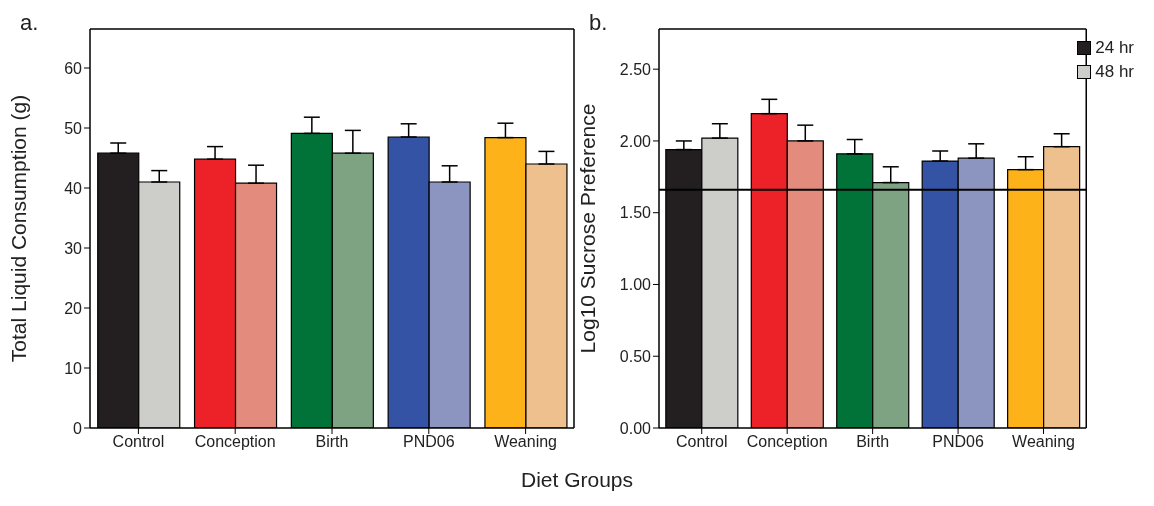 The image size is (1154, 506). I want to click on y-tick-label: 60, so click(73, 68).